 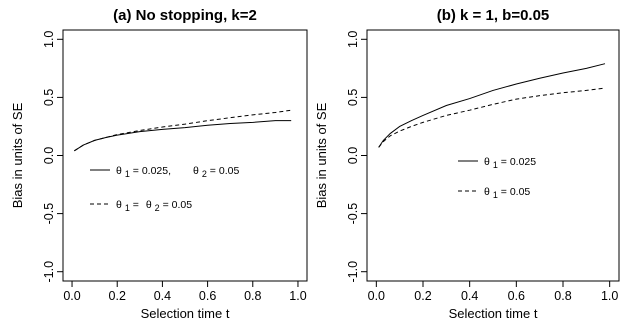 What do you see at coordinates (150, 171) in the screenshot?
I see `legend-value: = 0.025,` at bounding box center [150, 171].